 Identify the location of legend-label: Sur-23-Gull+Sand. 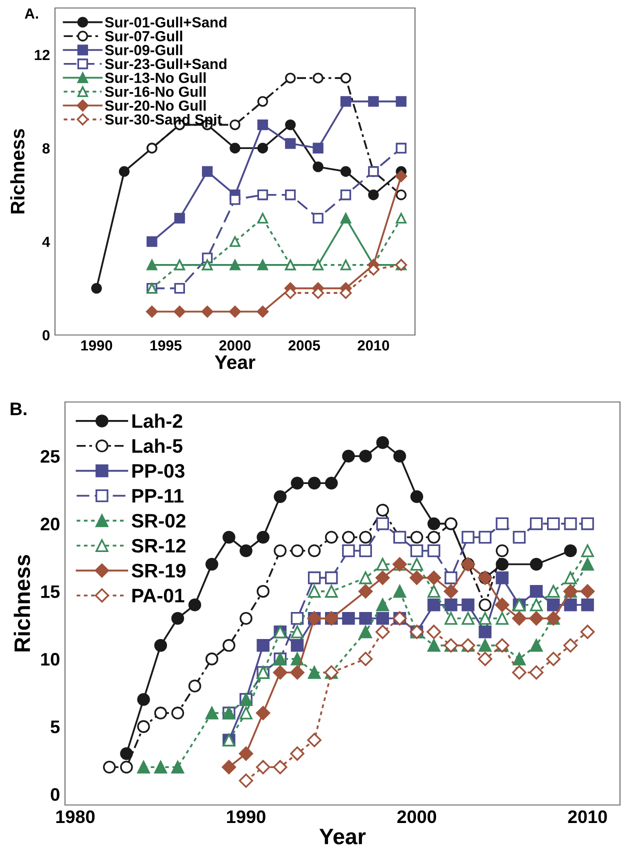
(165, 64).